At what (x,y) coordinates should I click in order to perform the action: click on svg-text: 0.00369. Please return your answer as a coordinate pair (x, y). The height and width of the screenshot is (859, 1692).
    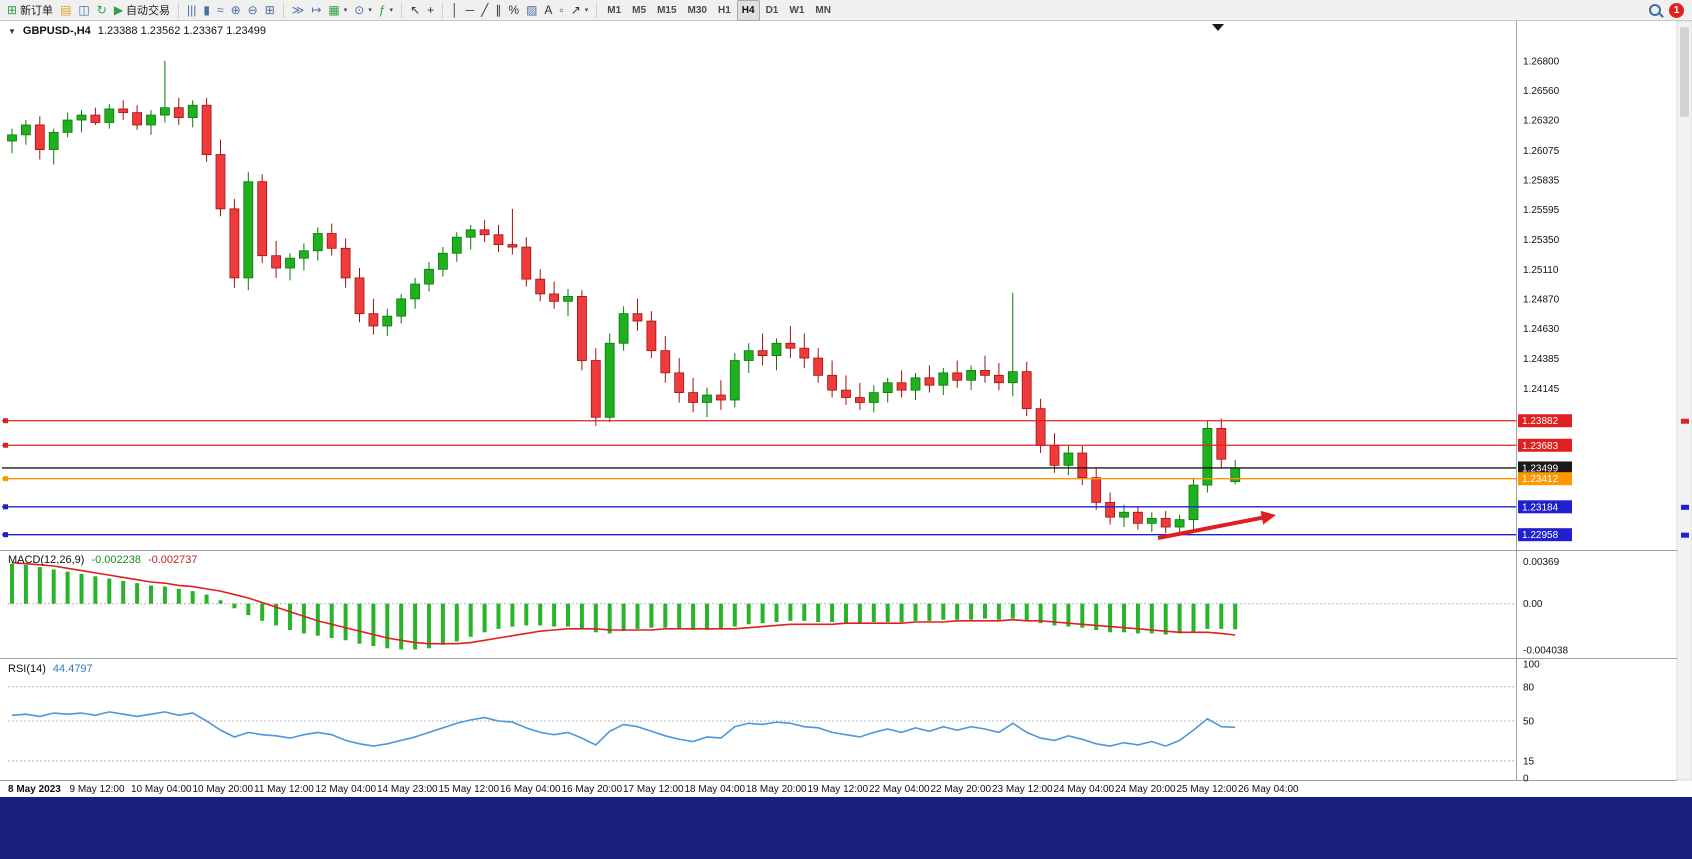
    Looking at the image, I should click on (1541, 562).